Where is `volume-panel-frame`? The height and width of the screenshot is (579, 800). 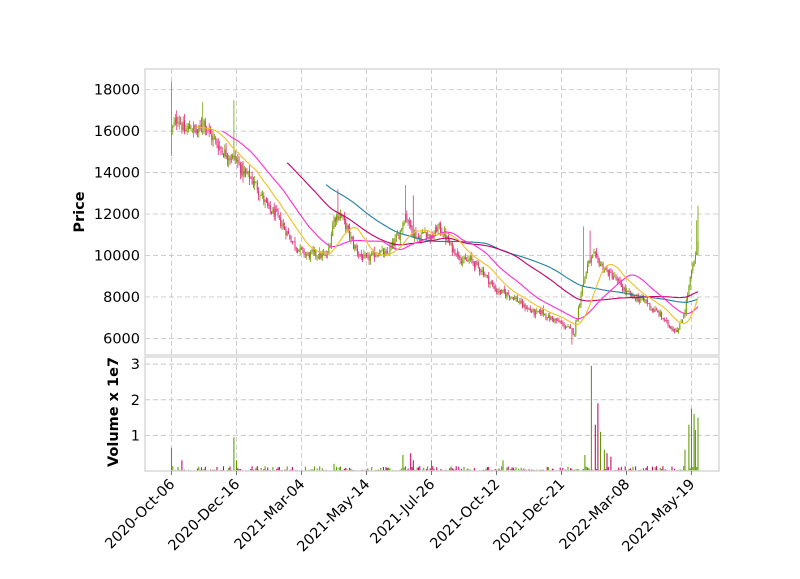
volume-panel-frame is located at coordinates (432, 414).